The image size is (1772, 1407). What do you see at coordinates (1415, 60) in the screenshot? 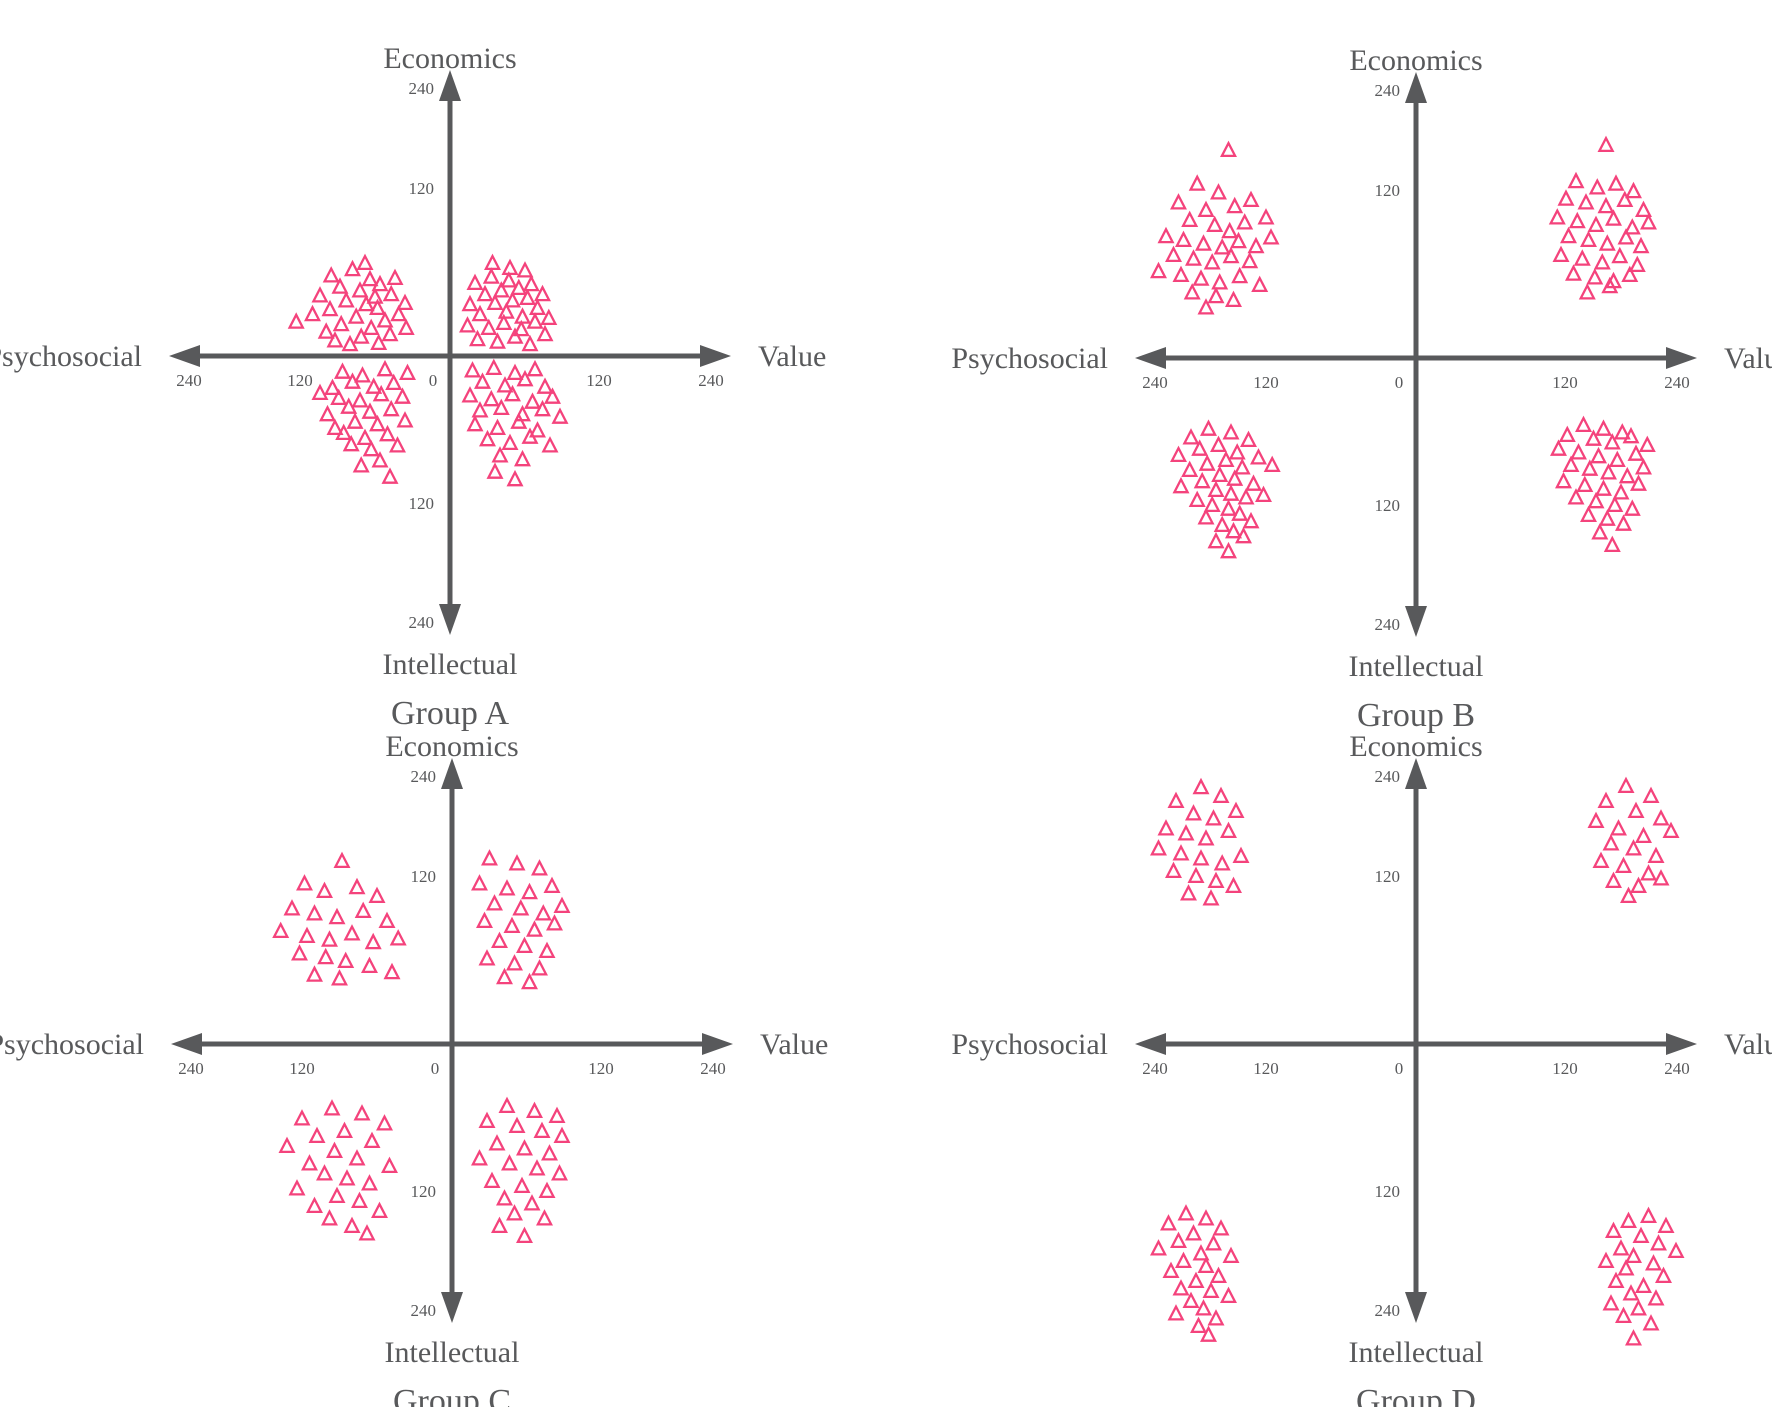
I see `economics-axis-label: Economics` at bounding box center [1415, 60].